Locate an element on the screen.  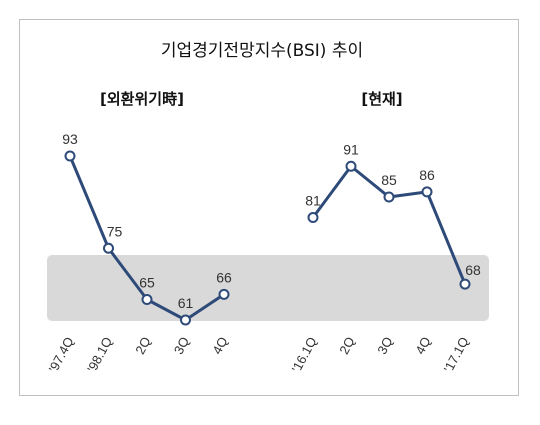
data-label: 75 is located at coordinates (115, 231).